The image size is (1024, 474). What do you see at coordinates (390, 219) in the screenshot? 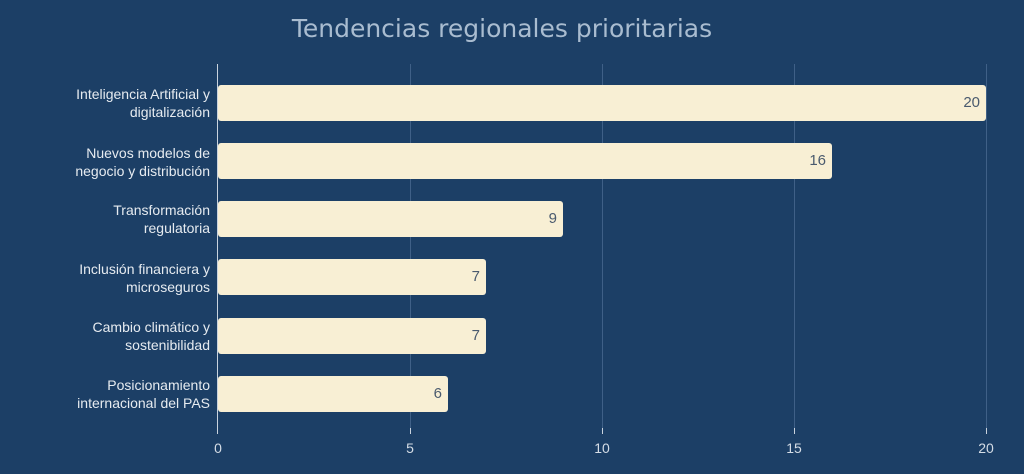
I see `bar: 9` at bounding box center [390, 219].